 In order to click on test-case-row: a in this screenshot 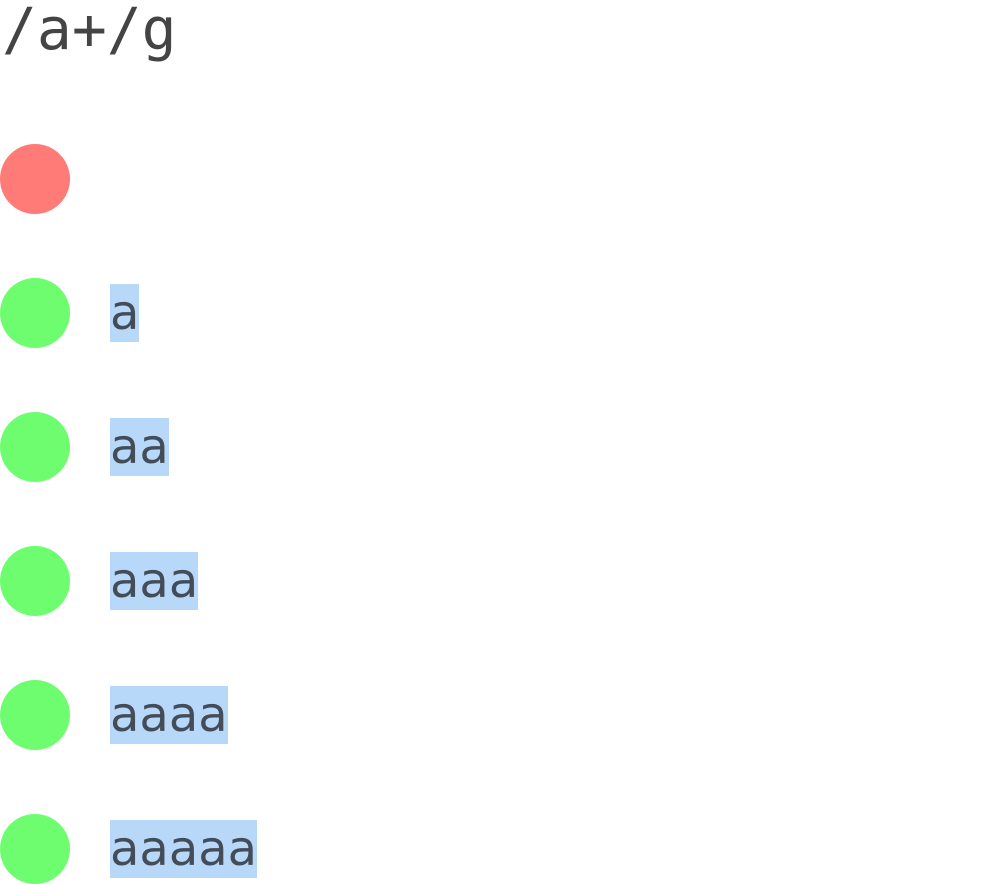, I will do `click(500, 313)`.